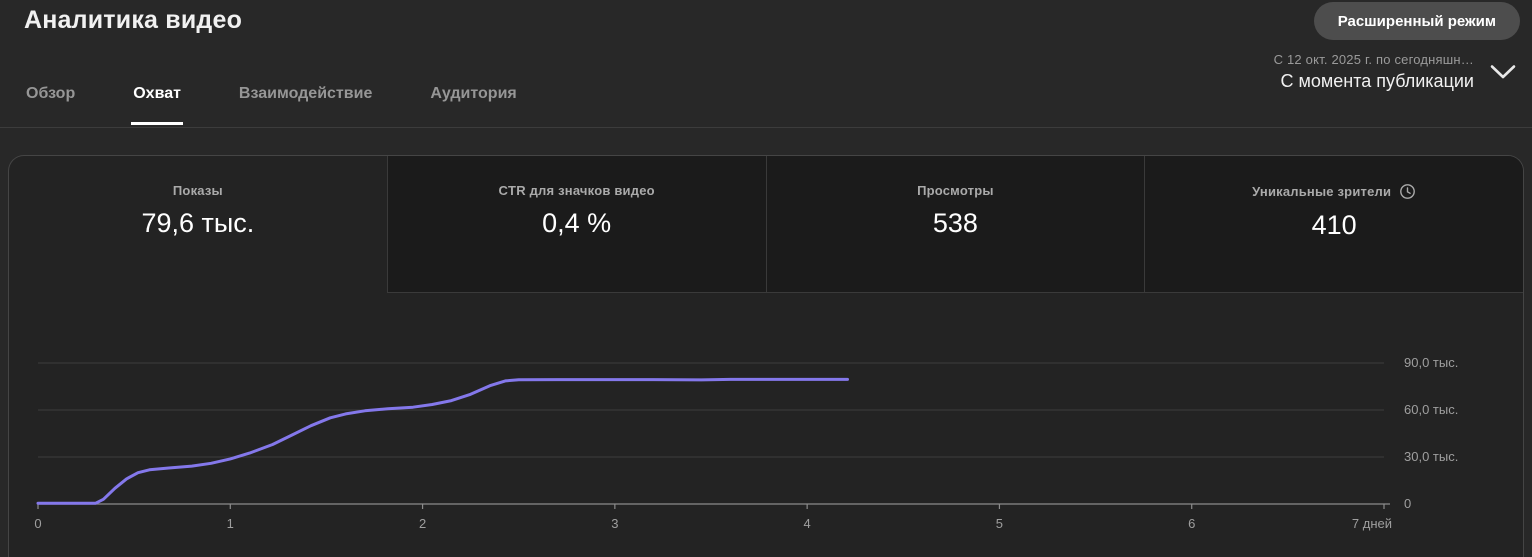 This screenshot has height=557, width=1532. I want to click on metric-value: 79,6 тыс., so click(198, 223).